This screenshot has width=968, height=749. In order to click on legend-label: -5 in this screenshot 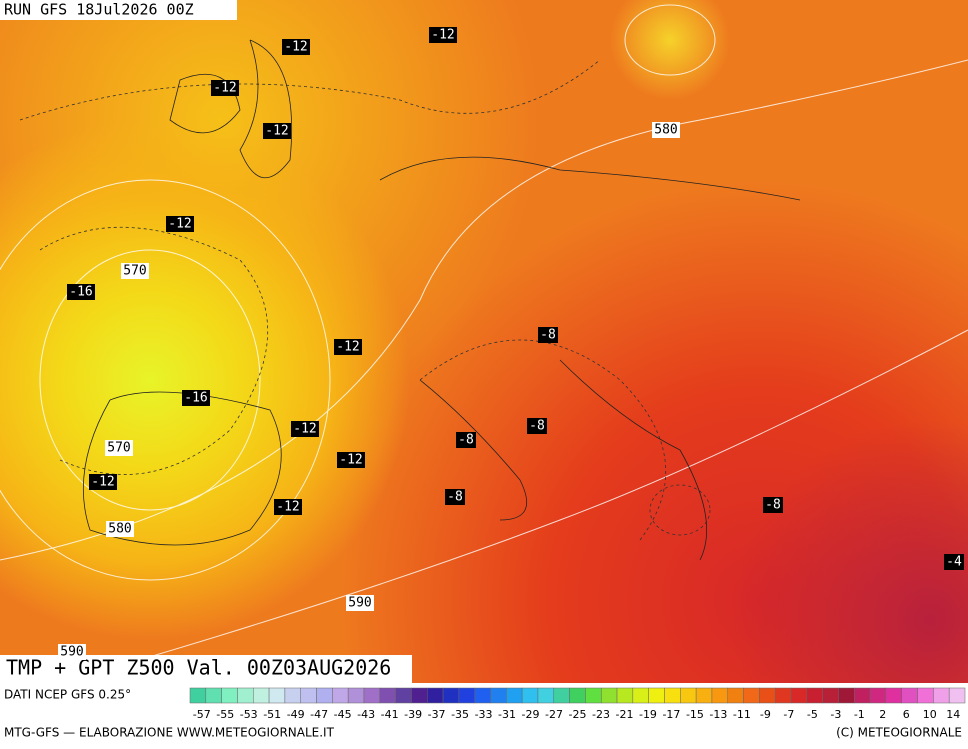, I will do `click(812, 714)`.